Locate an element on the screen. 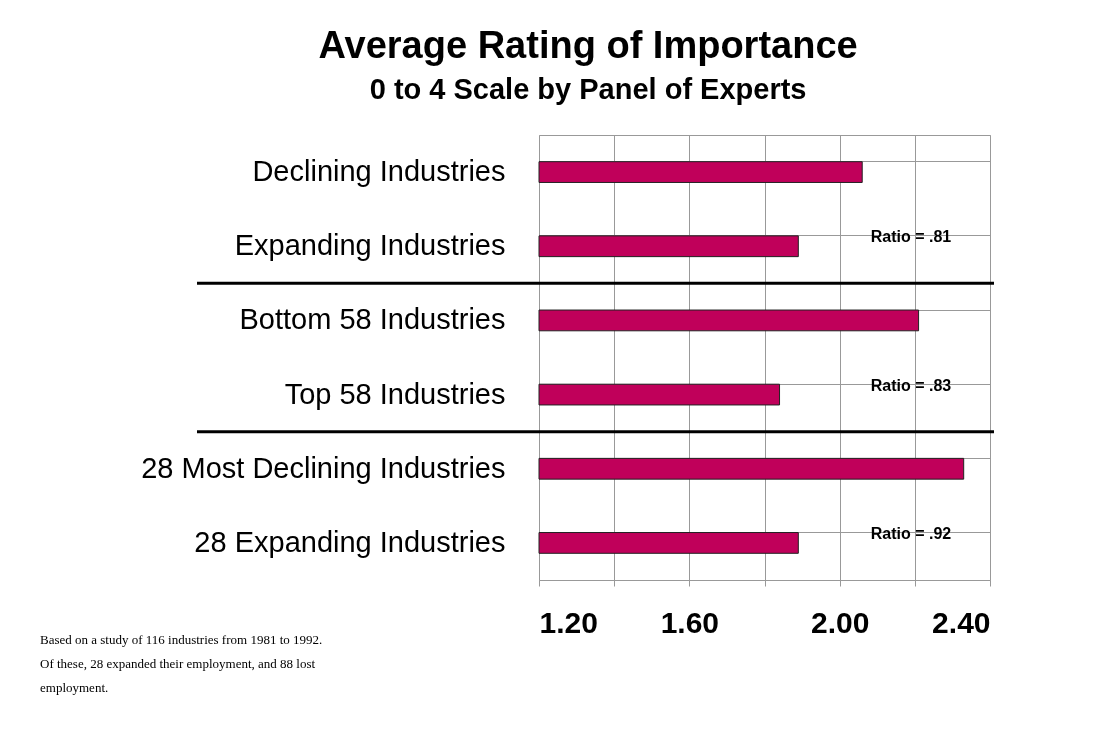  chart-subtitle: 0 to 4 Scale by Panel of Experts is located at coordinates (588, 89).